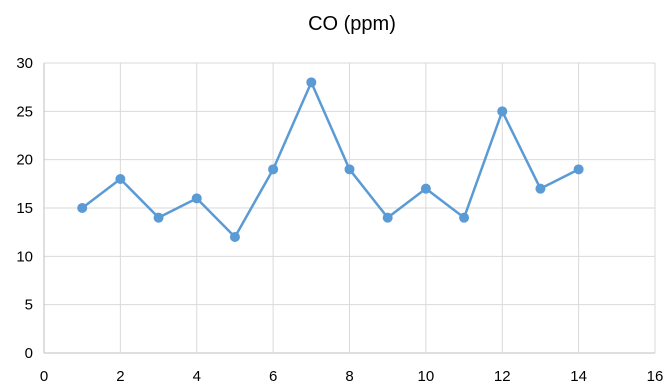 This screenshot has height=387, width=668. What do you see at coordinates (502, 376) in the screenshot?
I see `x-tick-label: 12` at bounding box center [502, 376].